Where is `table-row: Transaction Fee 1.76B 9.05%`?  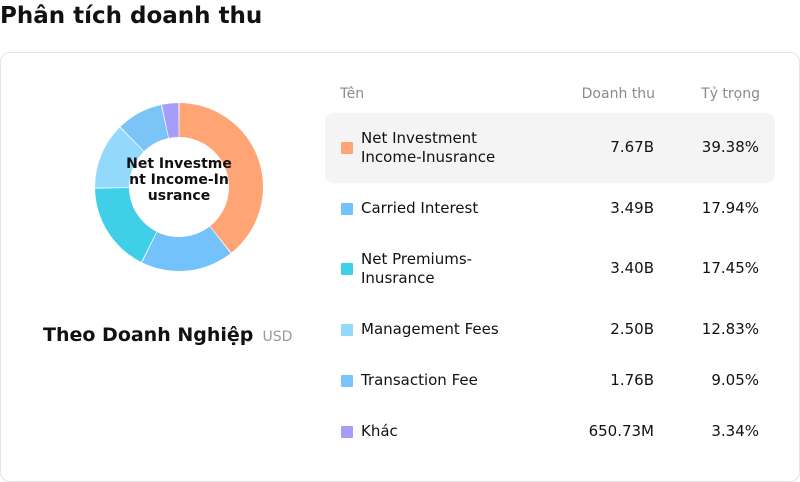
table-row: Transaction Fee 1.76B 9.05% is located at coordinates (550, 381).